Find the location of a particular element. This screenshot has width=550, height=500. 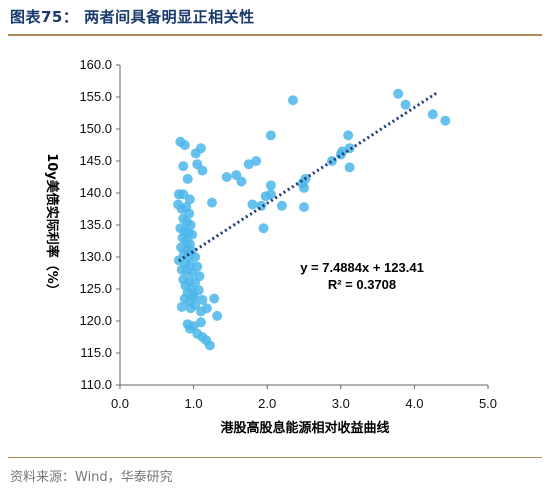

y-tick-label: 115.0 is located at coordinates (96, 352).